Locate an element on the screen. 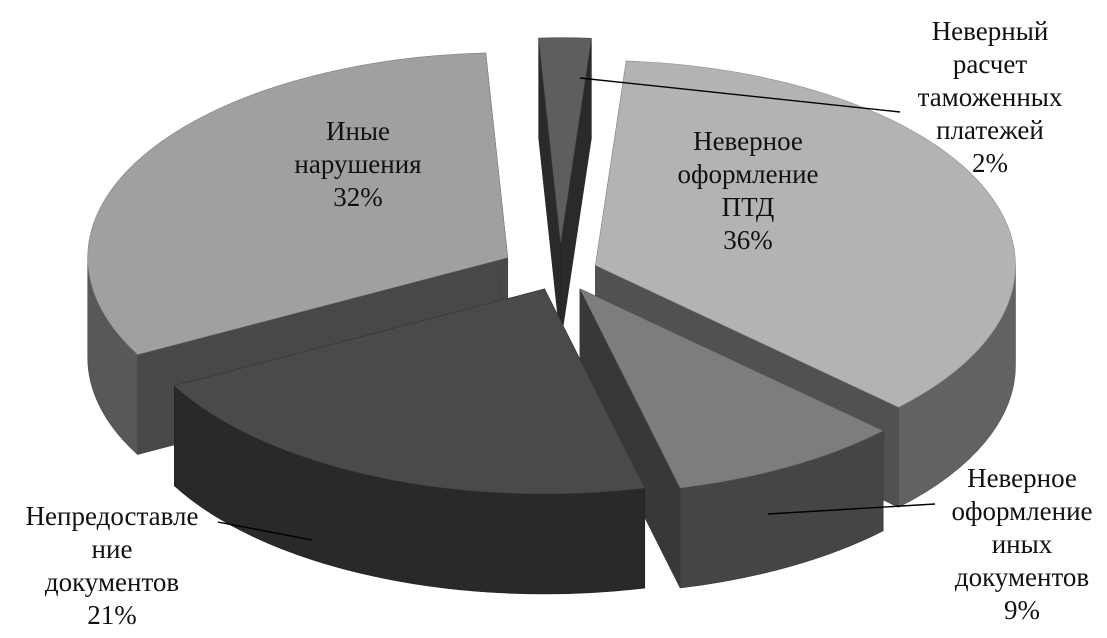  slice-label: Иные нарушения 32% is located at coordinates (357, 164).